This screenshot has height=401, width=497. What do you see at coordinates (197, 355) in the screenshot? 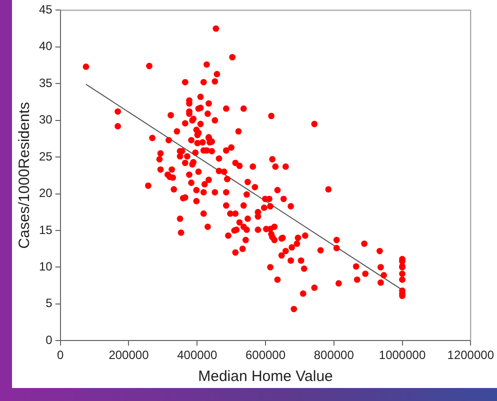
I see `x-tick-label: 400000` at bounding box center [197, 355].